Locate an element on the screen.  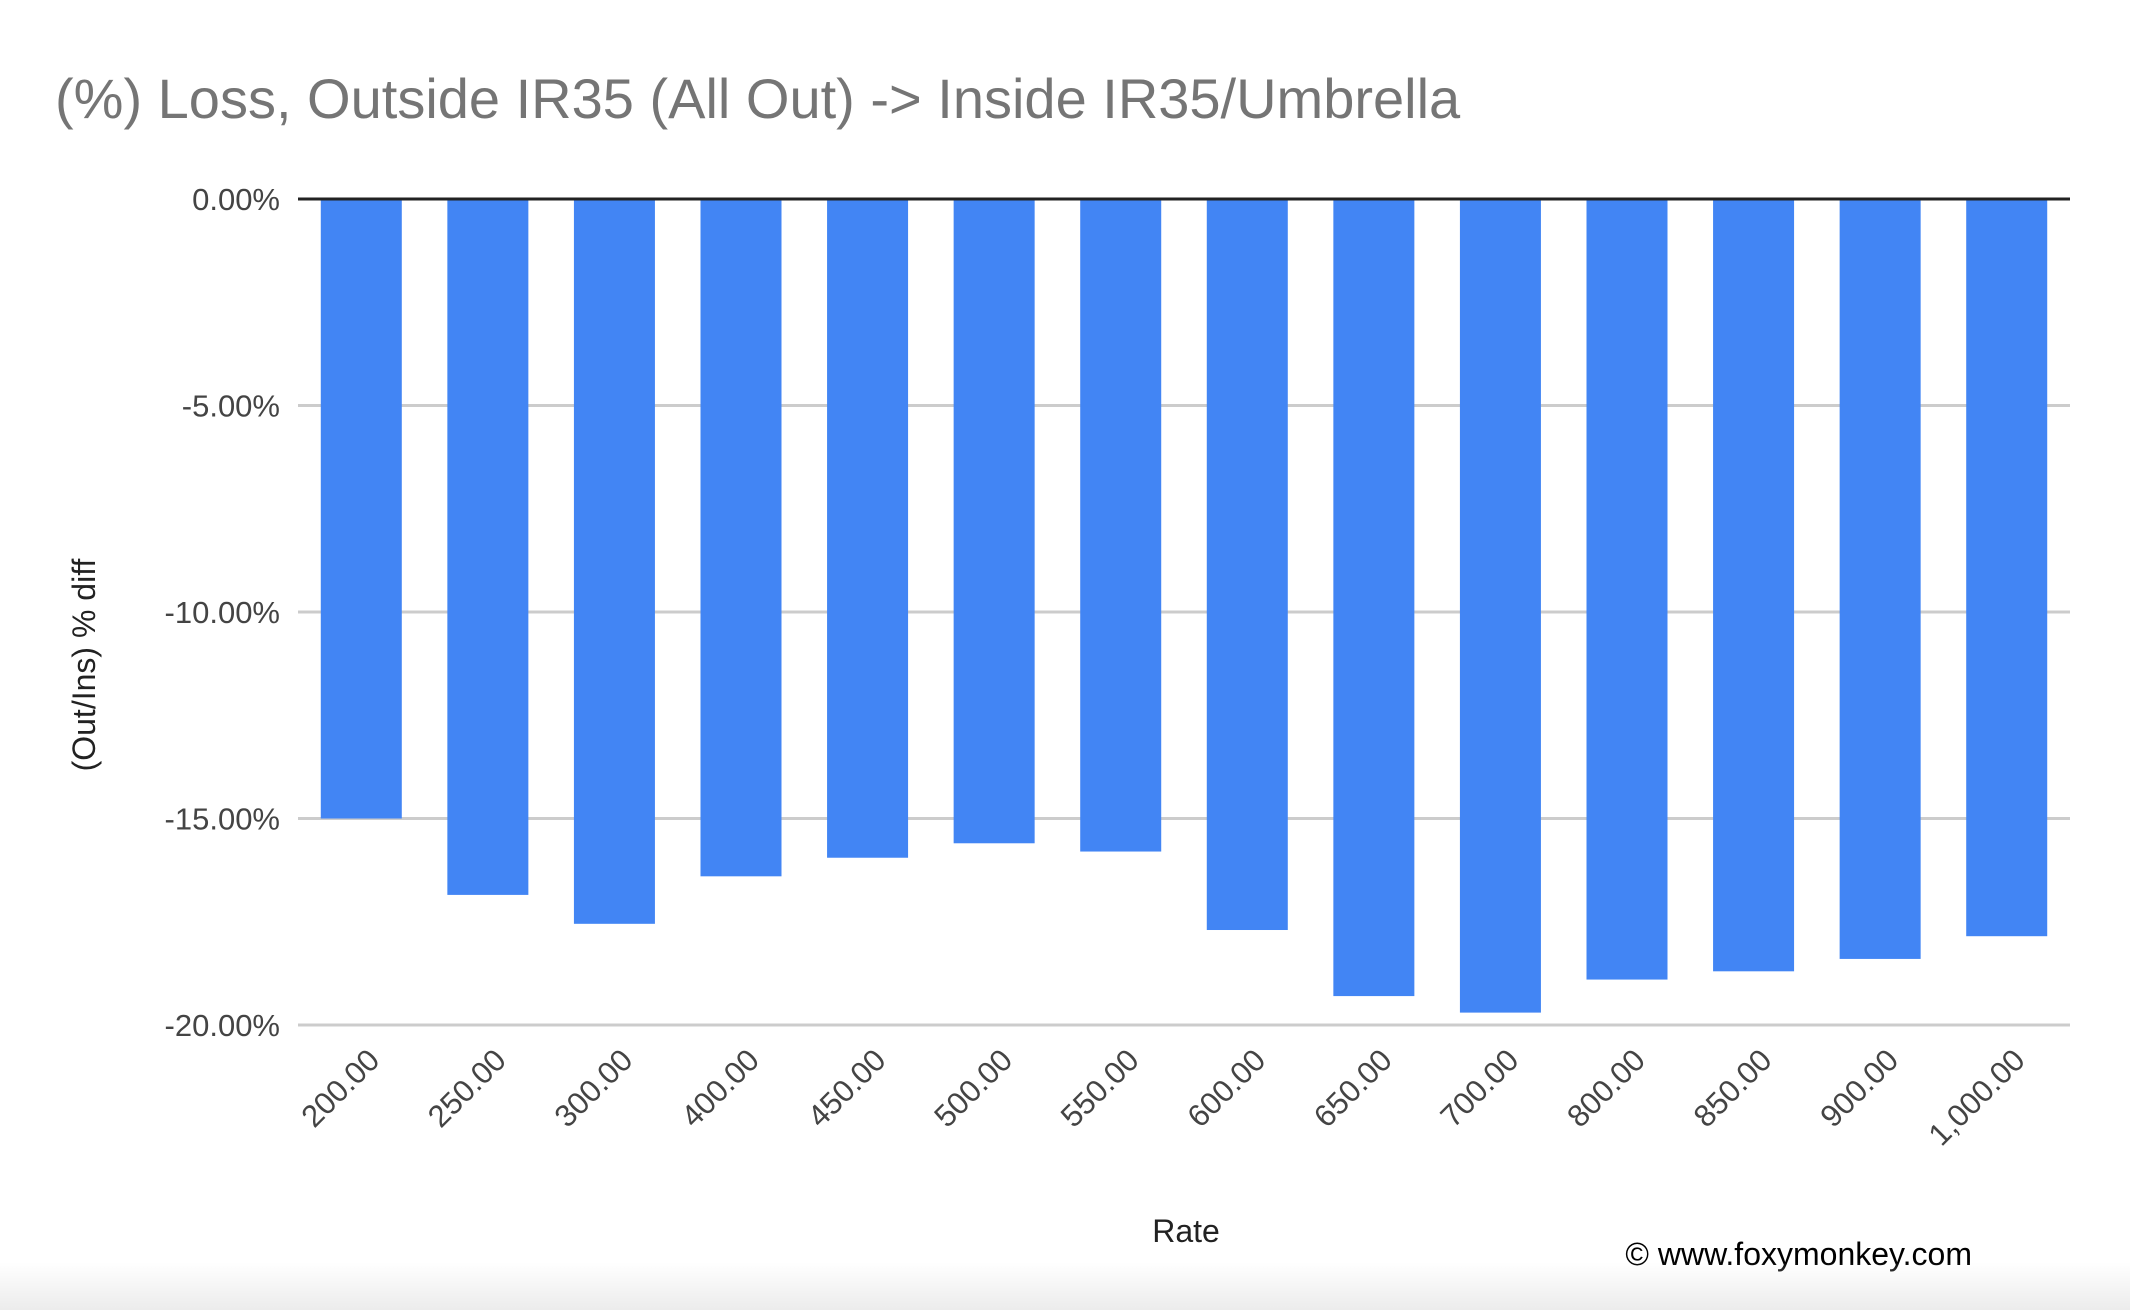
y-tick-label: -5.00% is located at coordinates (231, 406).